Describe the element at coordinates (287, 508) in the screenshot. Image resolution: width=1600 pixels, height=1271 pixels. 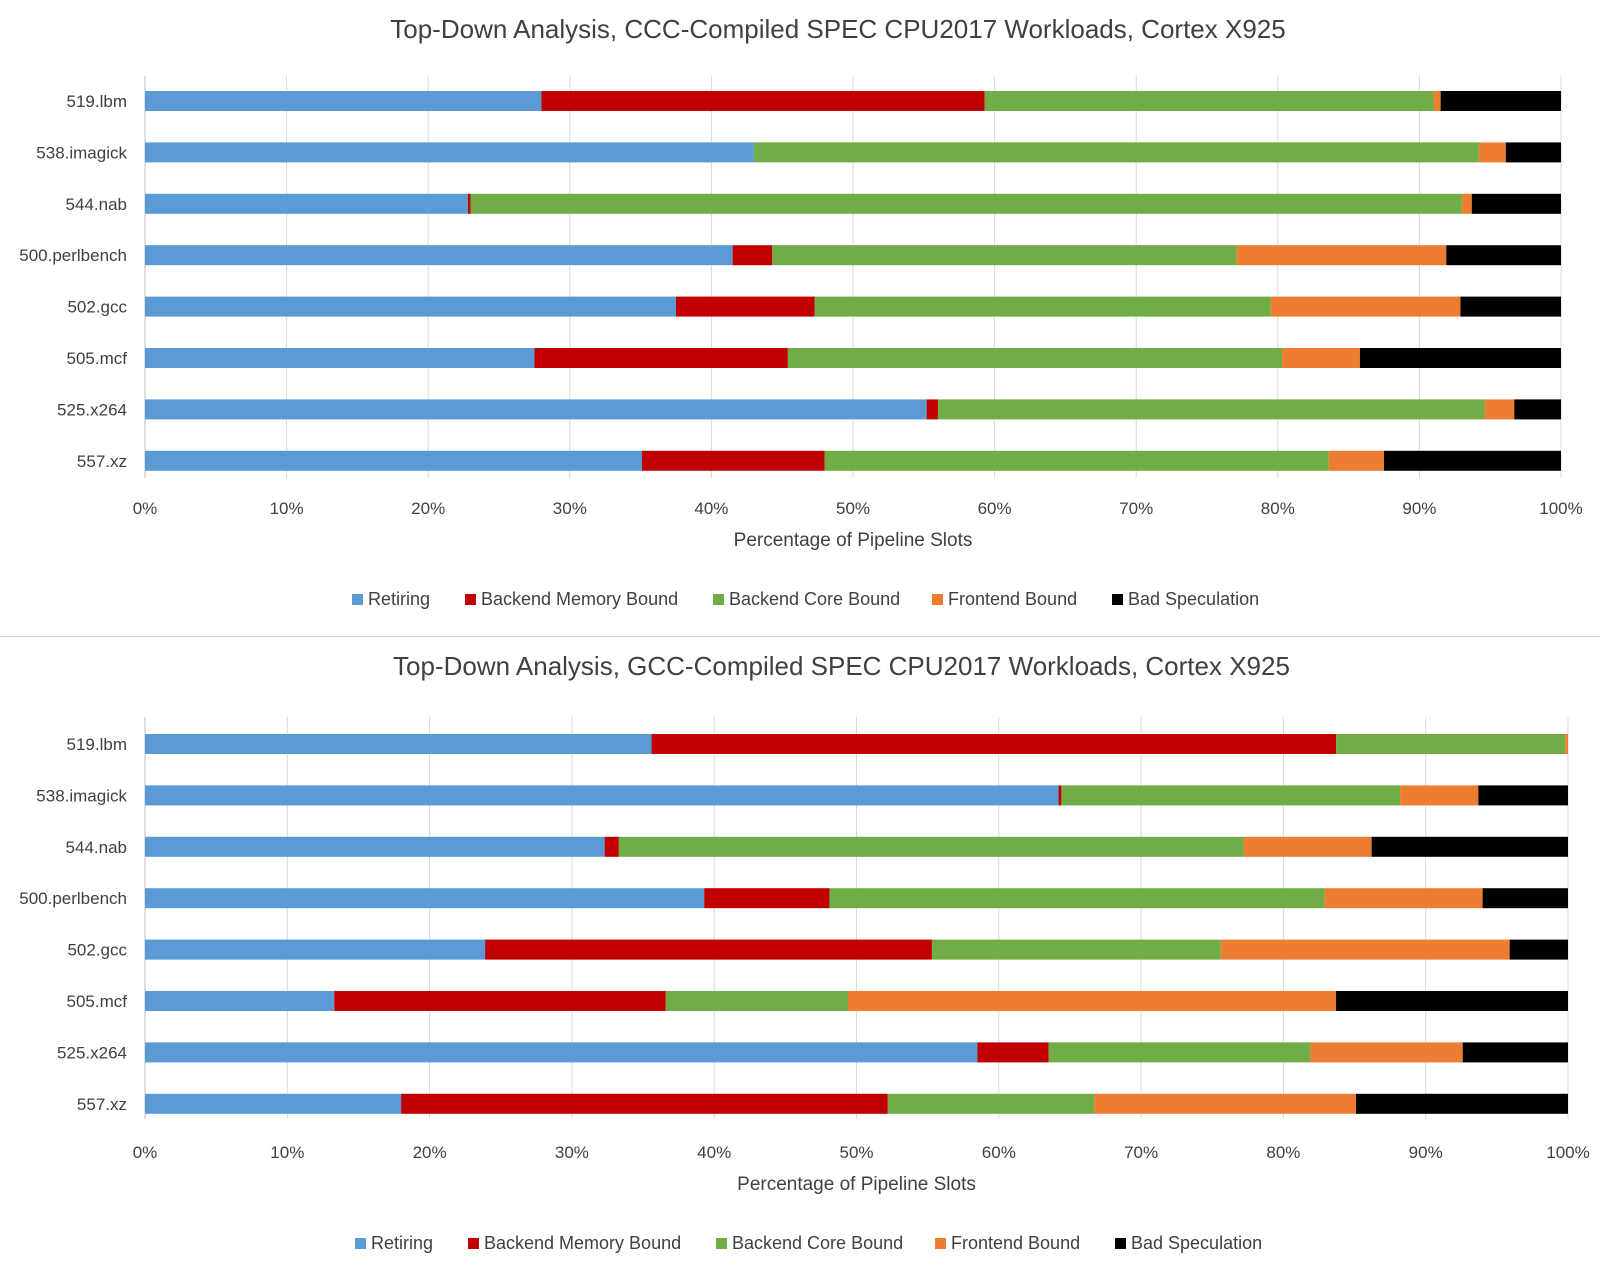
I see `x-tick-label: 10%` at that location.